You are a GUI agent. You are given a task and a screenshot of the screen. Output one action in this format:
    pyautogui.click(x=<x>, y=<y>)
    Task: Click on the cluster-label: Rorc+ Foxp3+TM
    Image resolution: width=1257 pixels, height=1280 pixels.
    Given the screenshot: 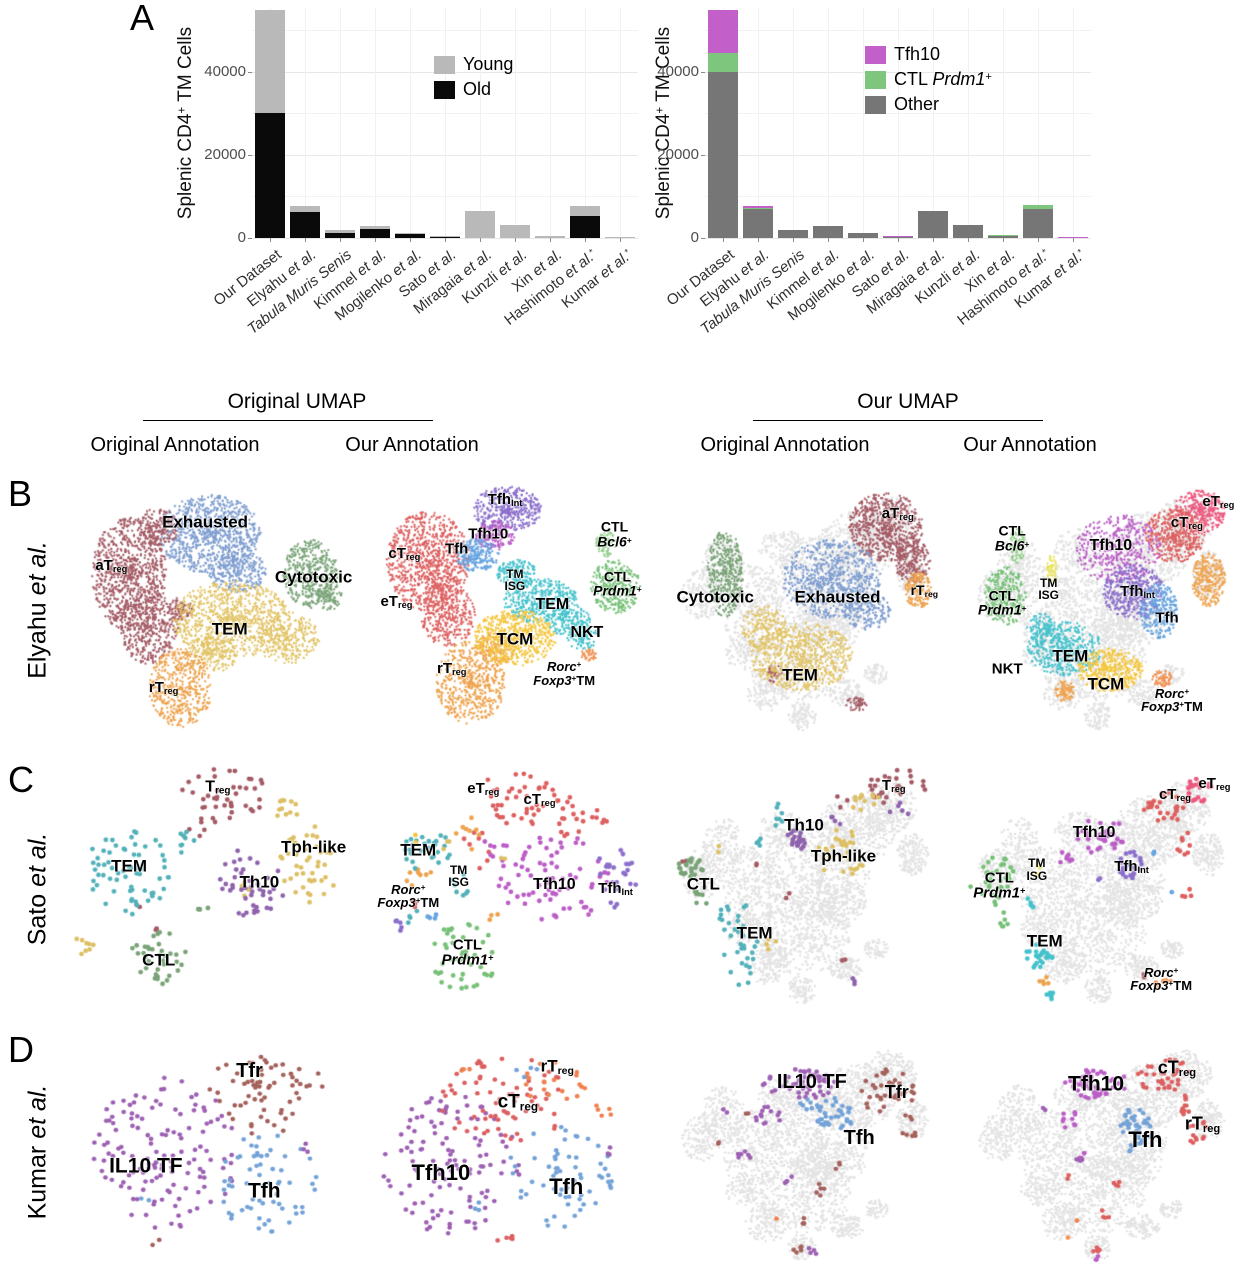 What is the action you would take?
    pyautogui.click(x=1172, y=700)
    